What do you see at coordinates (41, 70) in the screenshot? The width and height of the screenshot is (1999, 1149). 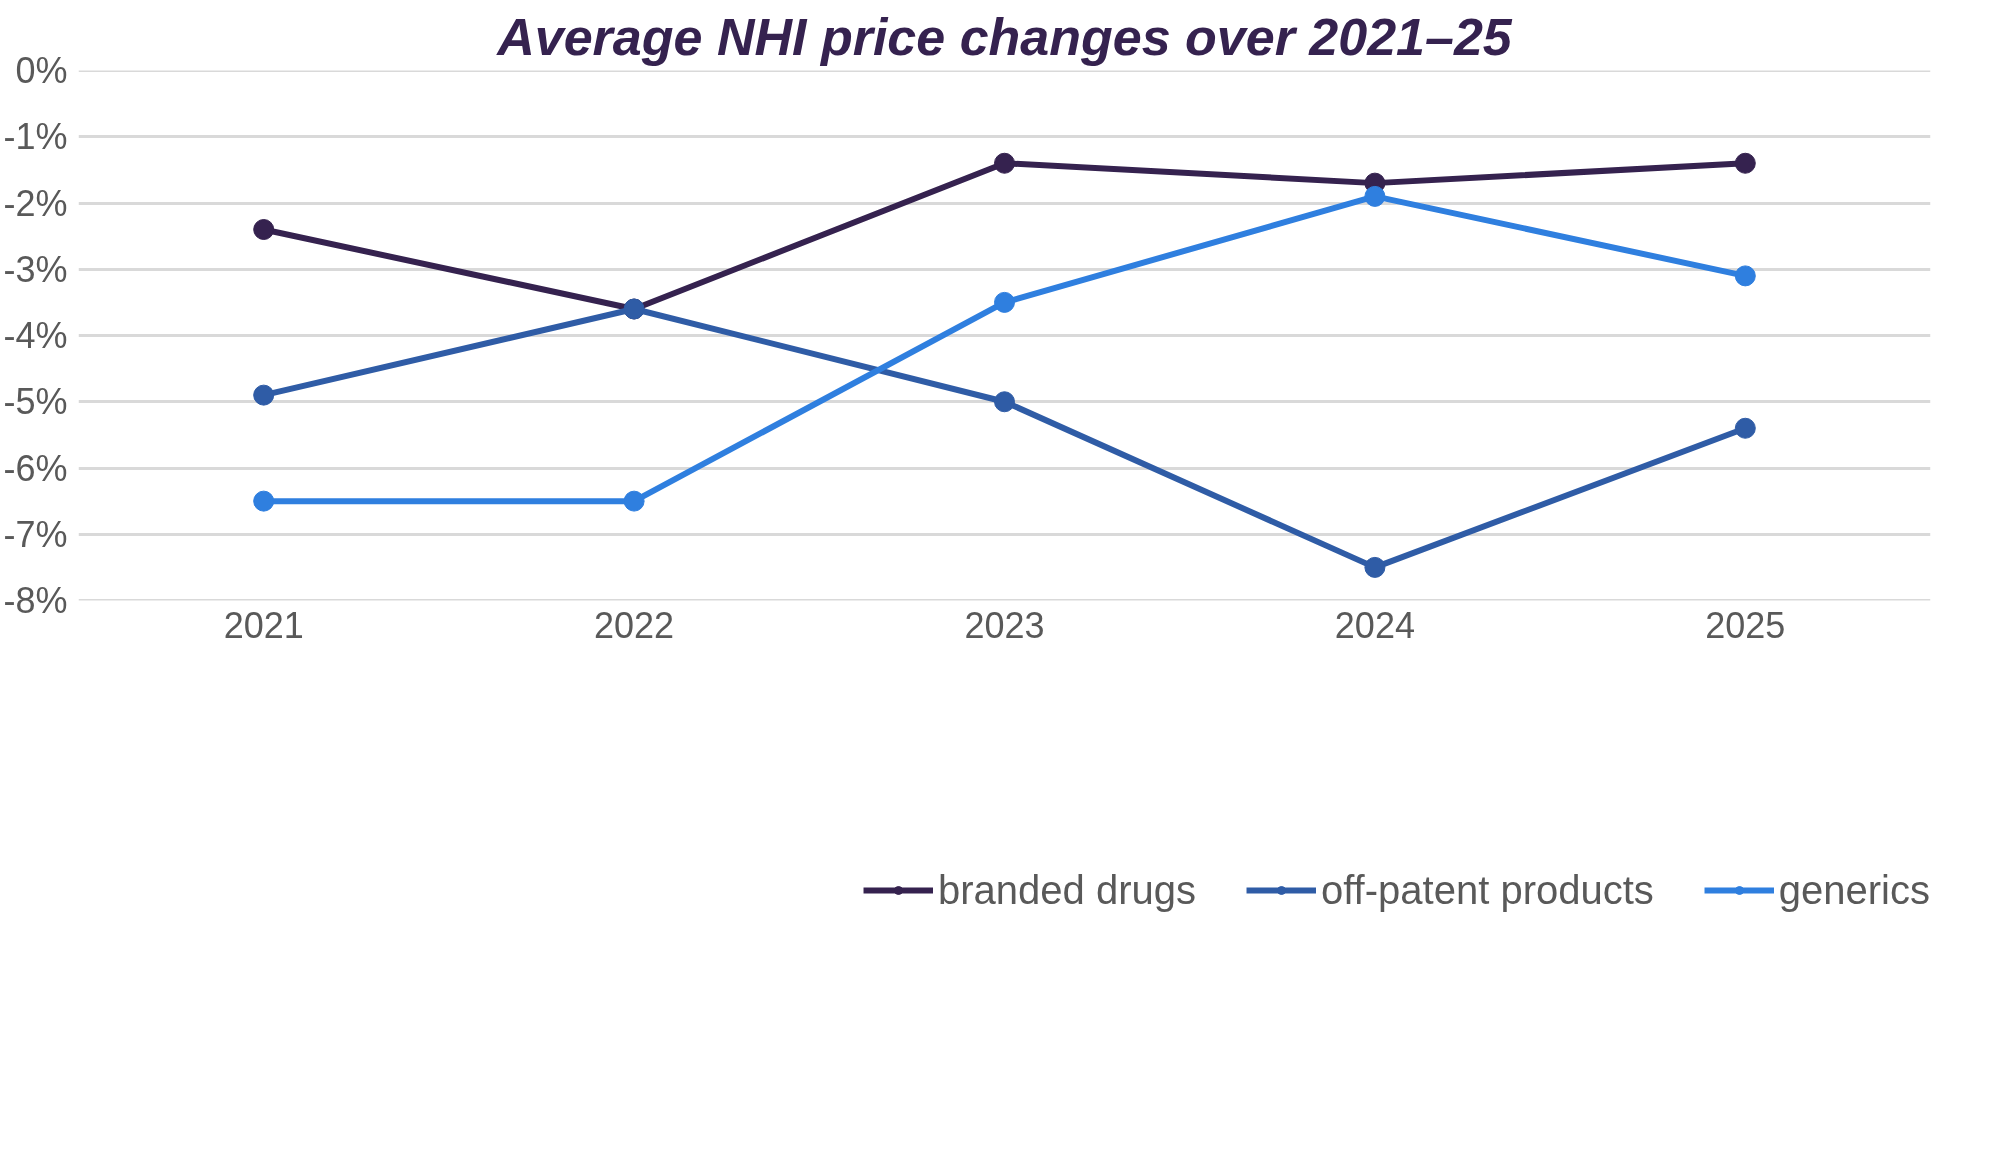 I see `y-tick-label: 0%` at bounding box center [41, 70].